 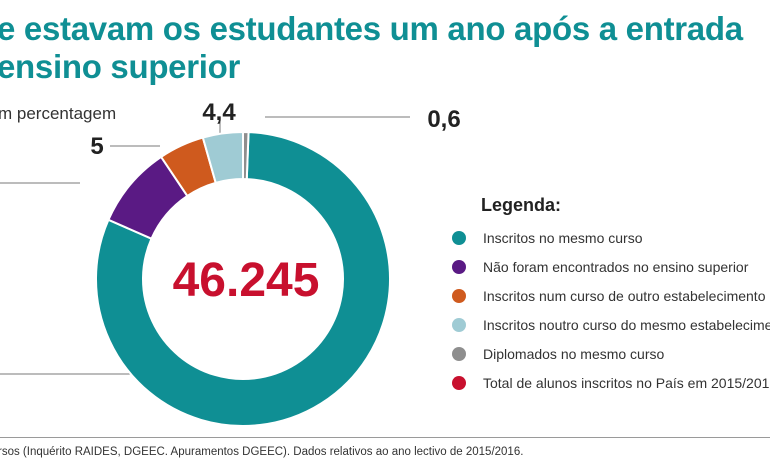 What do you see at coordinates (574, 354) in the screenshot?
I see `legend-label: Diplomados no mesmo curso` at bounding box center [574, 354].